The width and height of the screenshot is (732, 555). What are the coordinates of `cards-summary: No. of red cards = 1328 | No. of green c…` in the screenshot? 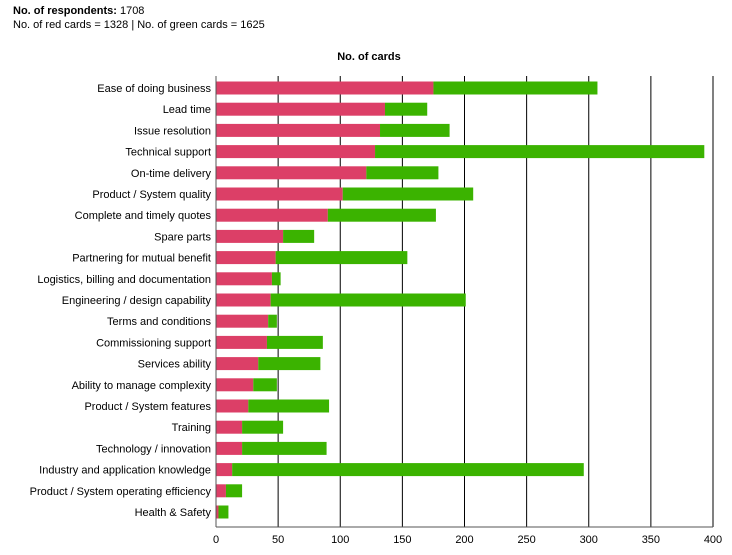 It's located at (139, 25).